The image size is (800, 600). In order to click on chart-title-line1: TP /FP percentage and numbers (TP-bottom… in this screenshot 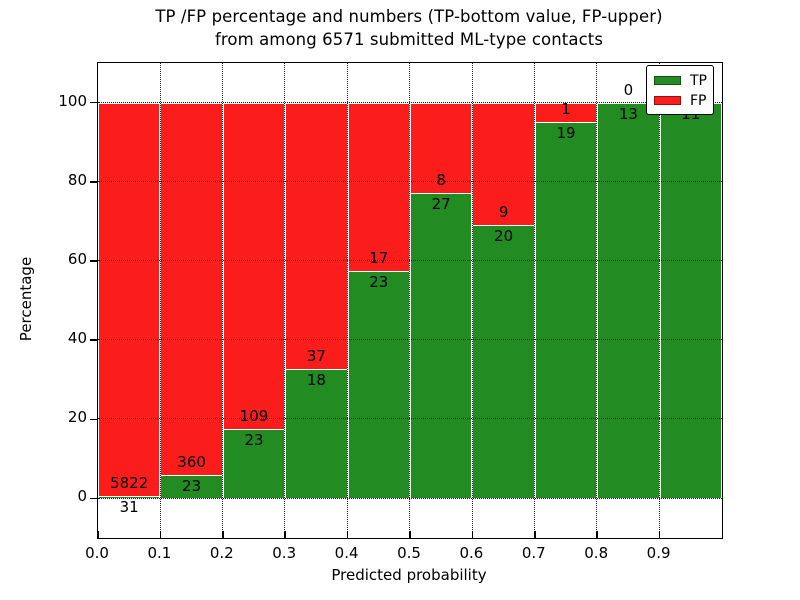, I will do `click(409, 16)`.